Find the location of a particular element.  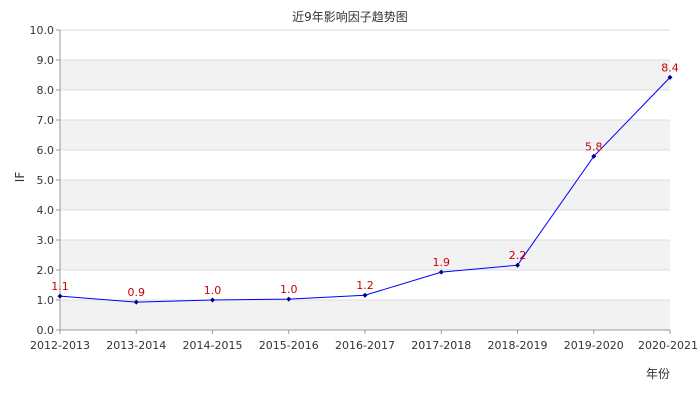

x-tick-label: 2013-2014 is located at coordinates (136, 345).